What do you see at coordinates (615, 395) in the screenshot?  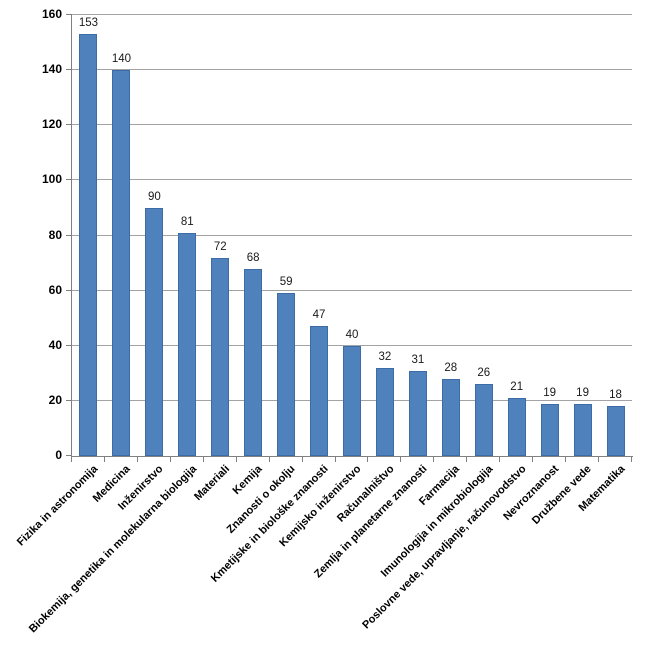 I see `bar-value-label: 18` at bounding box center [615, 395].